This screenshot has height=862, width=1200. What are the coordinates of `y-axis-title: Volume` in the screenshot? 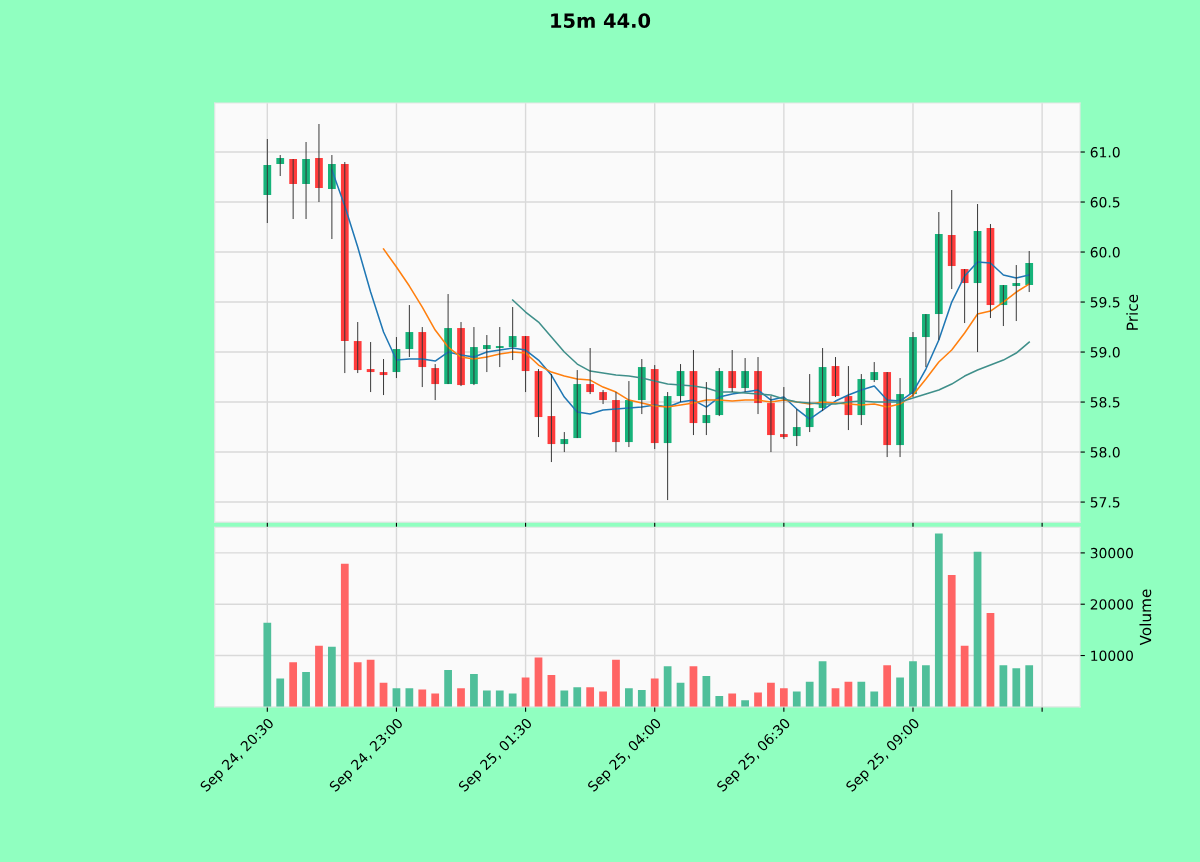 It's located at (1145, 617).